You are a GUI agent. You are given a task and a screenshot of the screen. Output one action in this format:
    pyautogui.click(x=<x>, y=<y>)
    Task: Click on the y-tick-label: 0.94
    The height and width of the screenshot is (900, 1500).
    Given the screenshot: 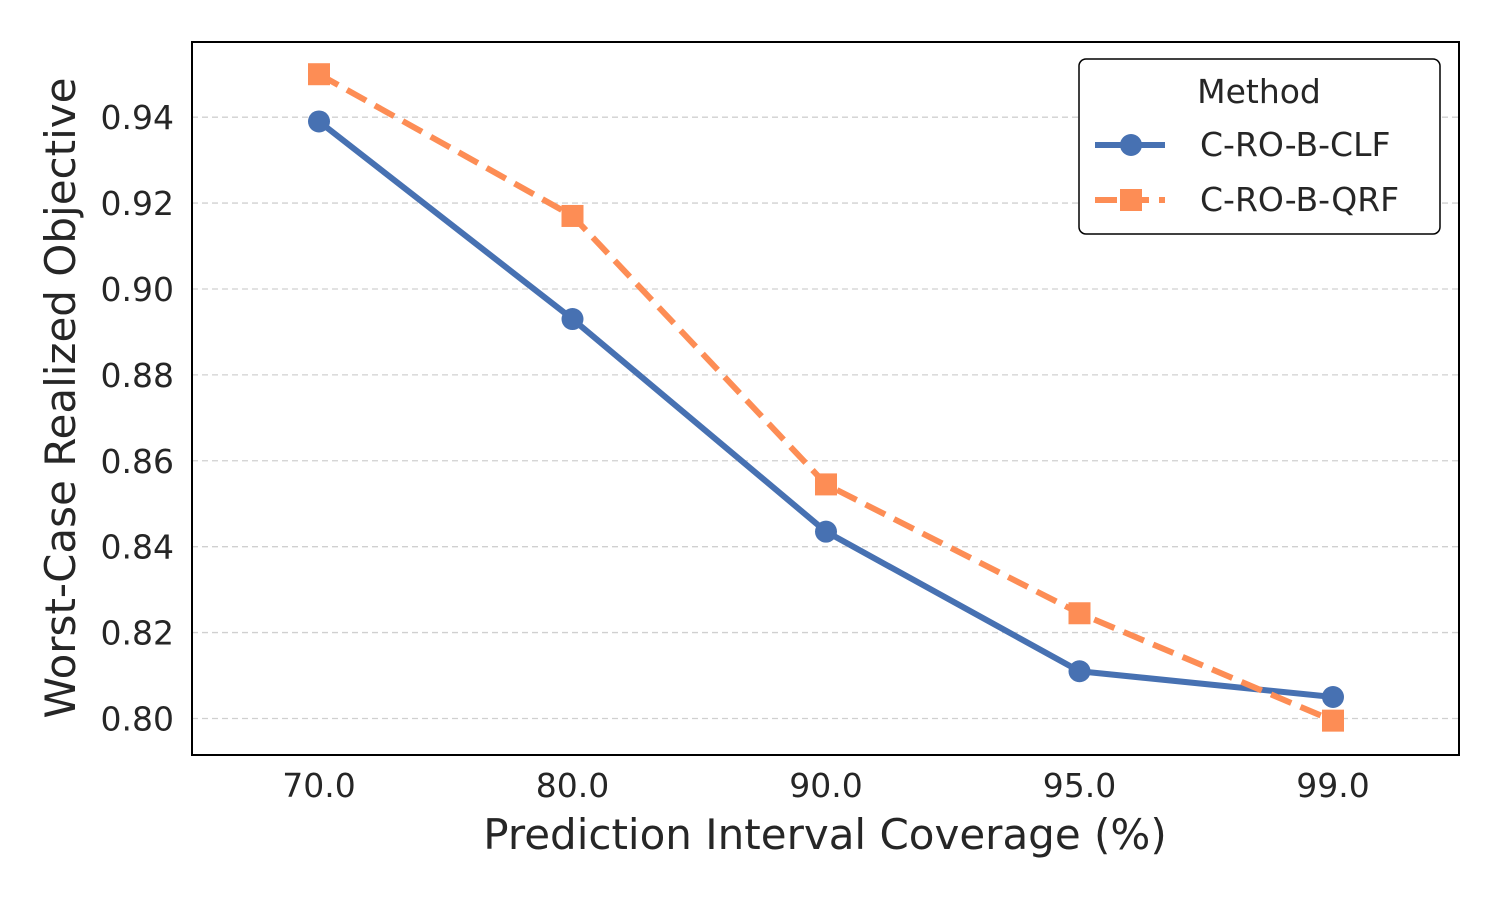 What is the action you would take?
    pyautogui.click(x=137, y=117)
    